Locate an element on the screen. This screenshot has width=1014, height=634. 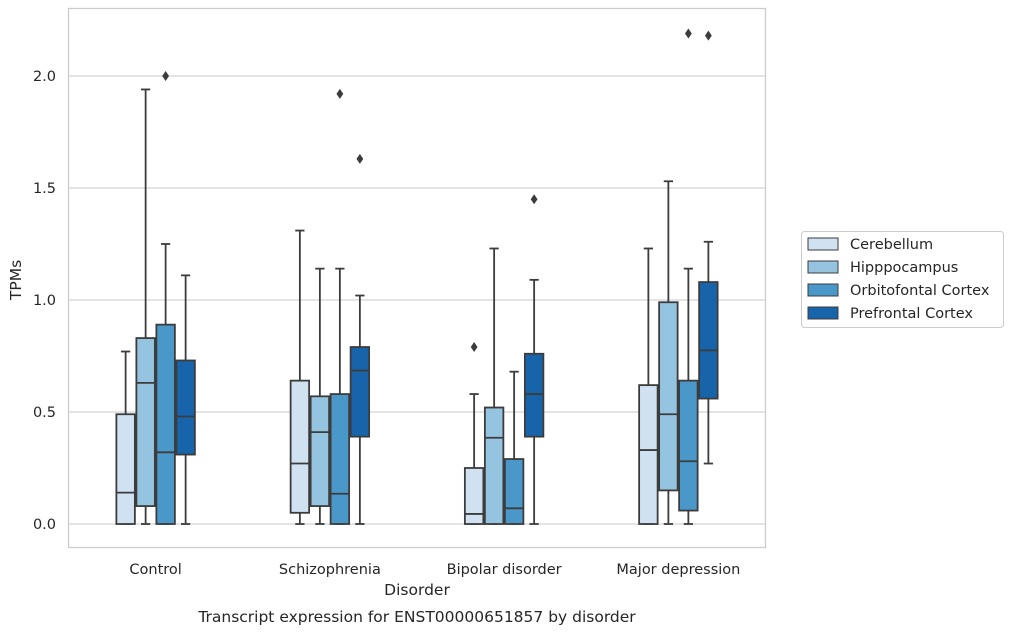
x-tick-label: Control is located at coordinates (155, 570).